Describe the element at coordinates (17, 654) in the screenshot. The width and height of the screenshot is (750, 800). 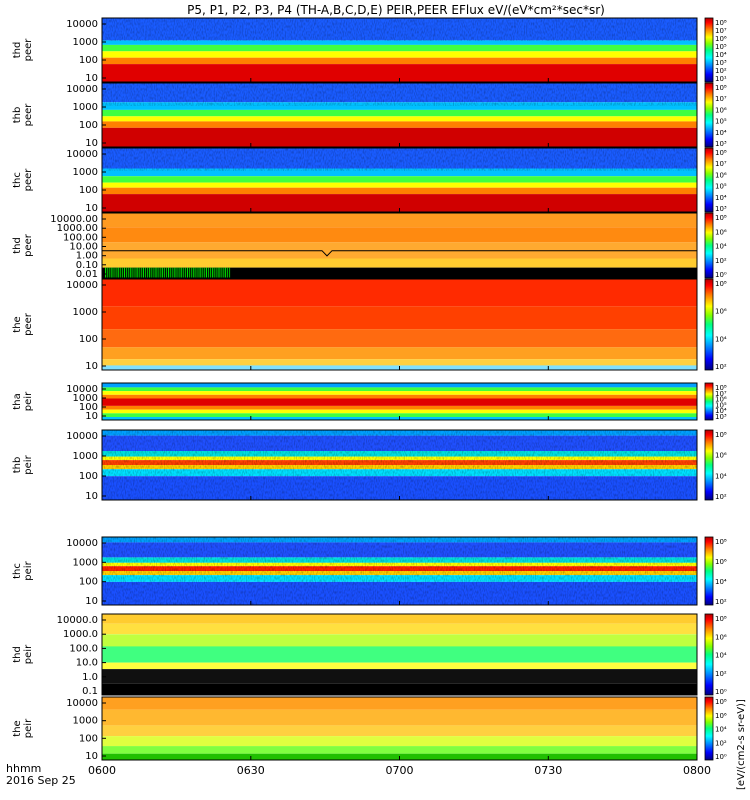
I see `y-axis-label: thd` at that location.